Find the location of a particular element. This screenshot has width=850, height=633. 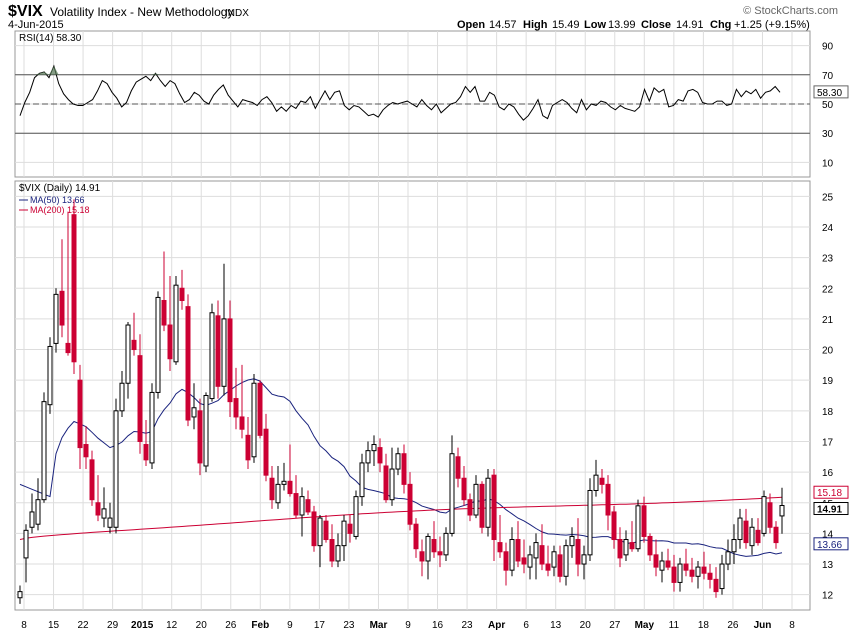

x-tick-label: 9 is located at coordinates (408, 625).